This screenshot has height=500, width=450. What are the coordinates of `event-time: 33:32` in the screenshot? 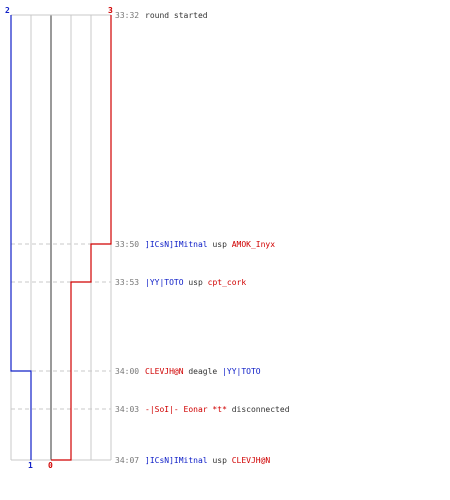 It's located at (127, 15).